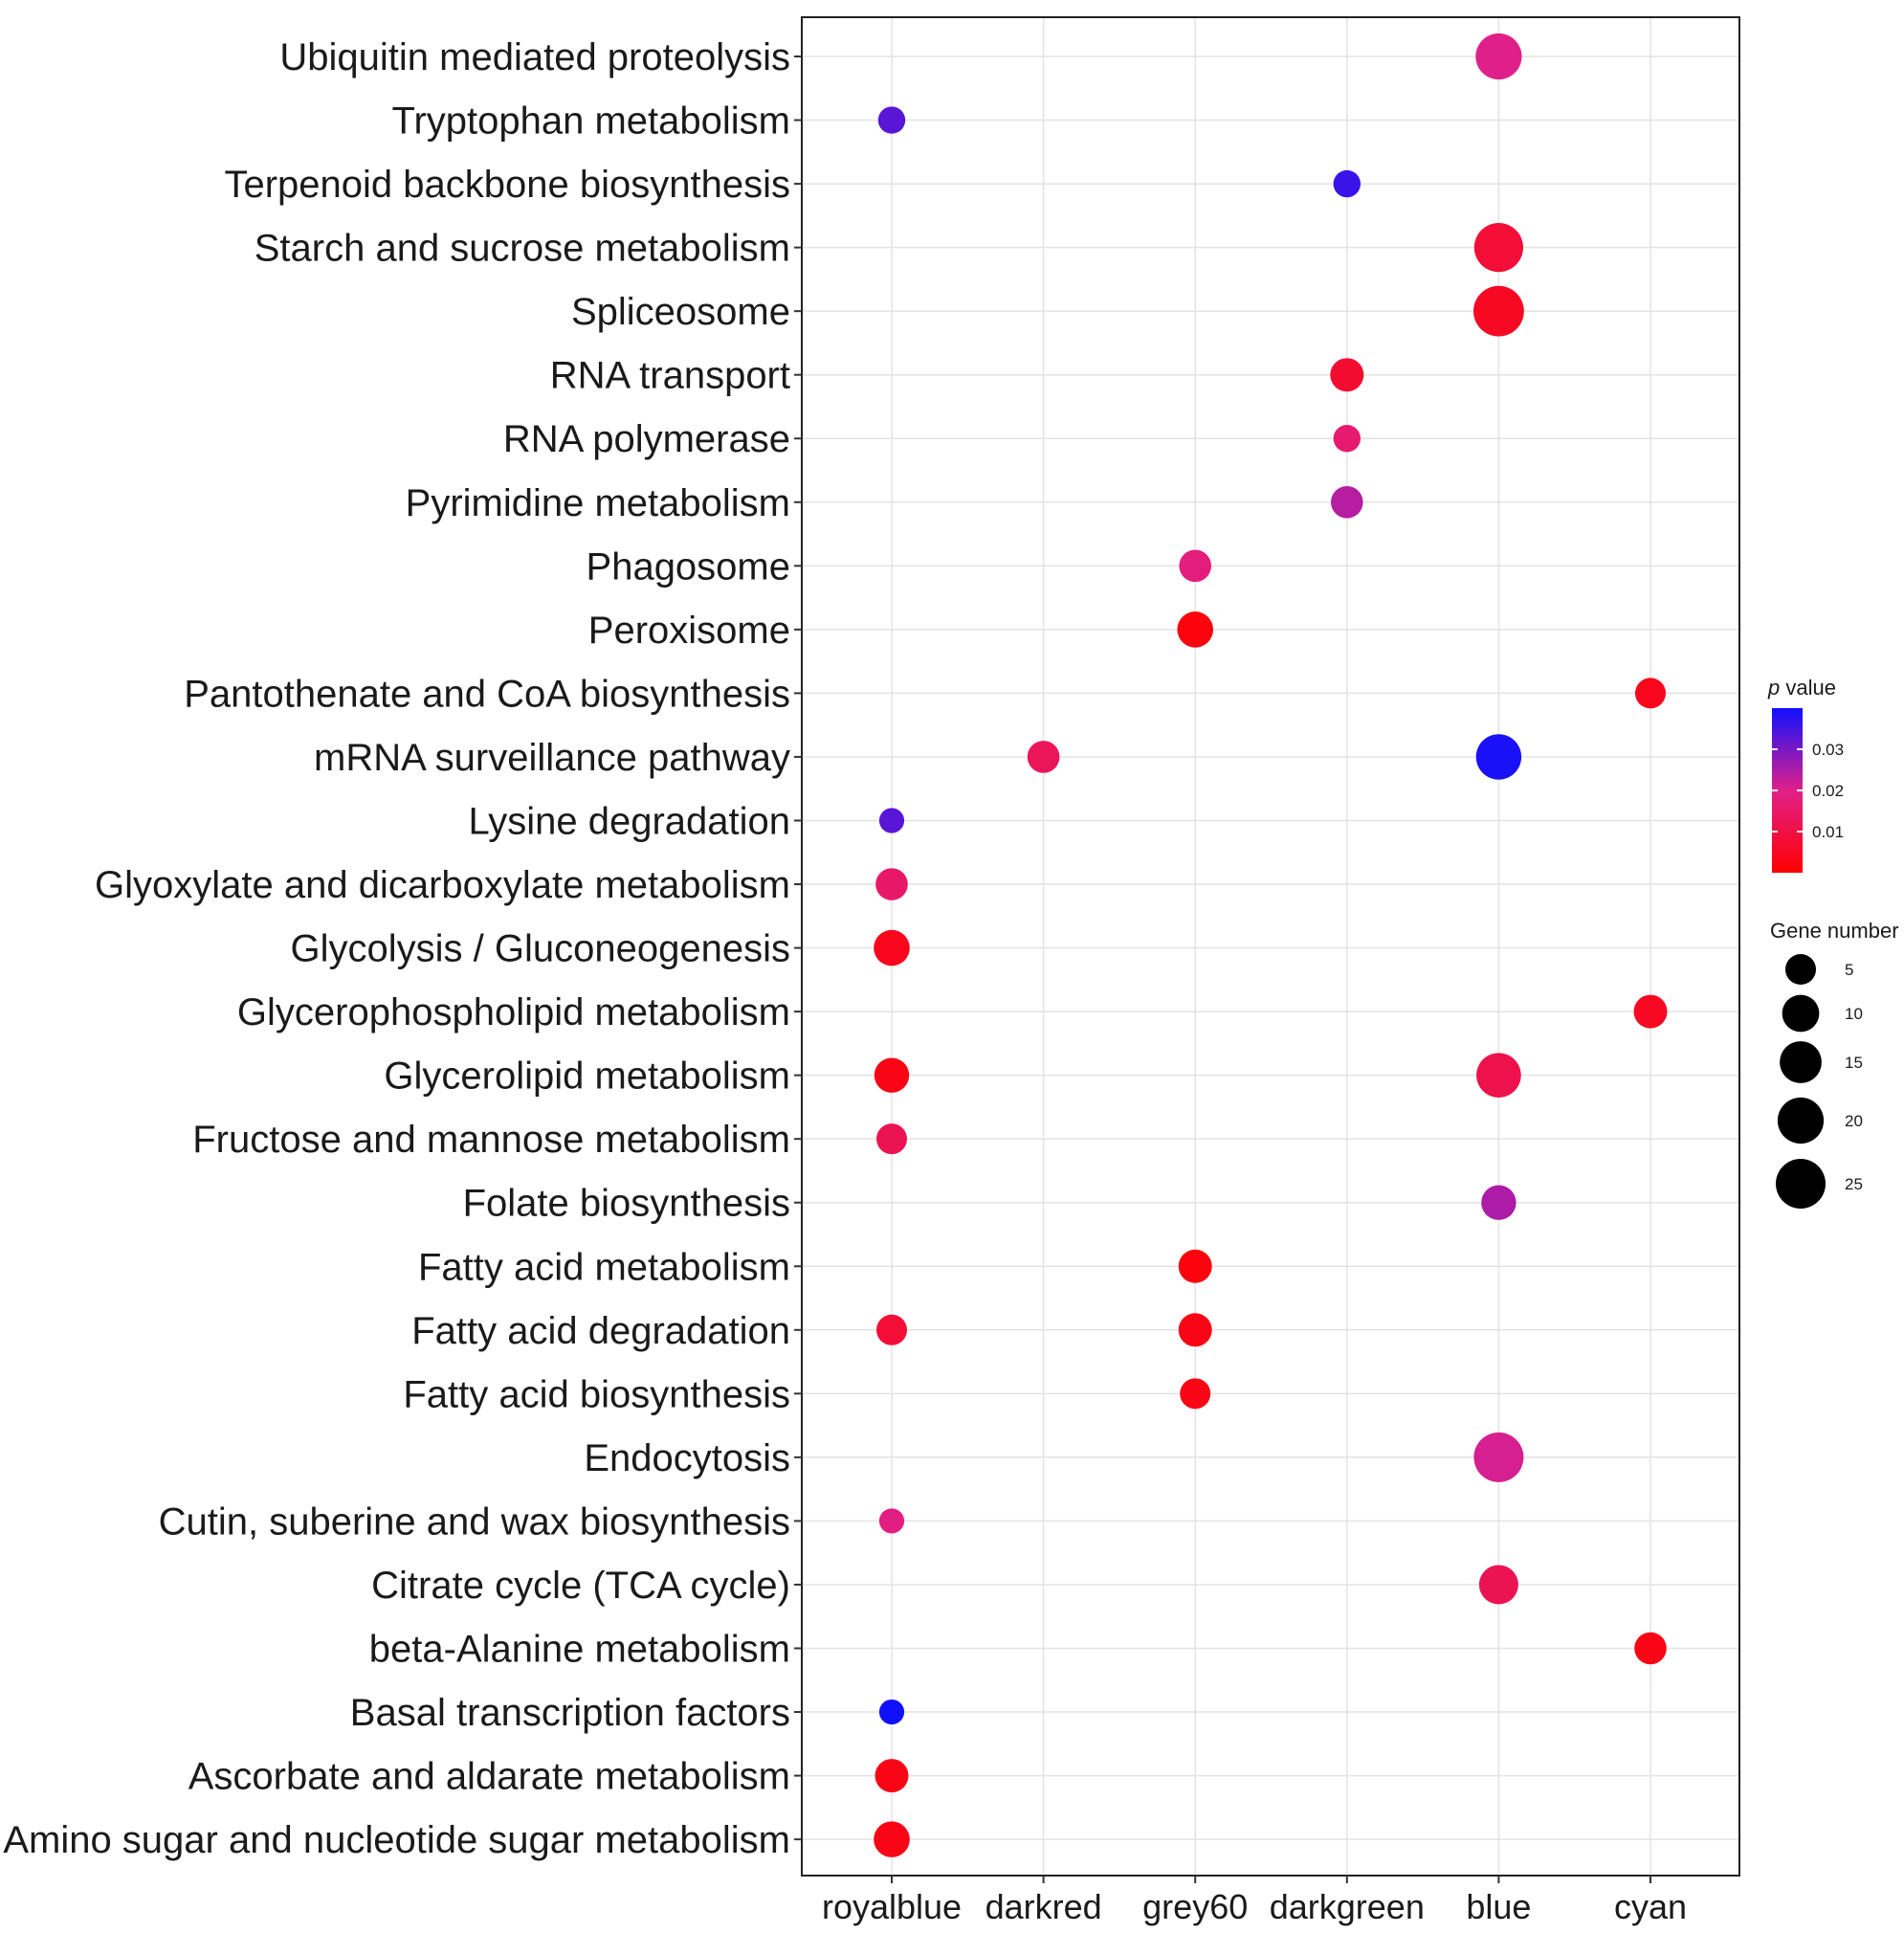 The height and width of the screenshot is (1933, 1904). Describe the element at coordinates (1043, 757) in the screenshot. I see `point-mrna-surveillance-pathway-darkred` at that location.